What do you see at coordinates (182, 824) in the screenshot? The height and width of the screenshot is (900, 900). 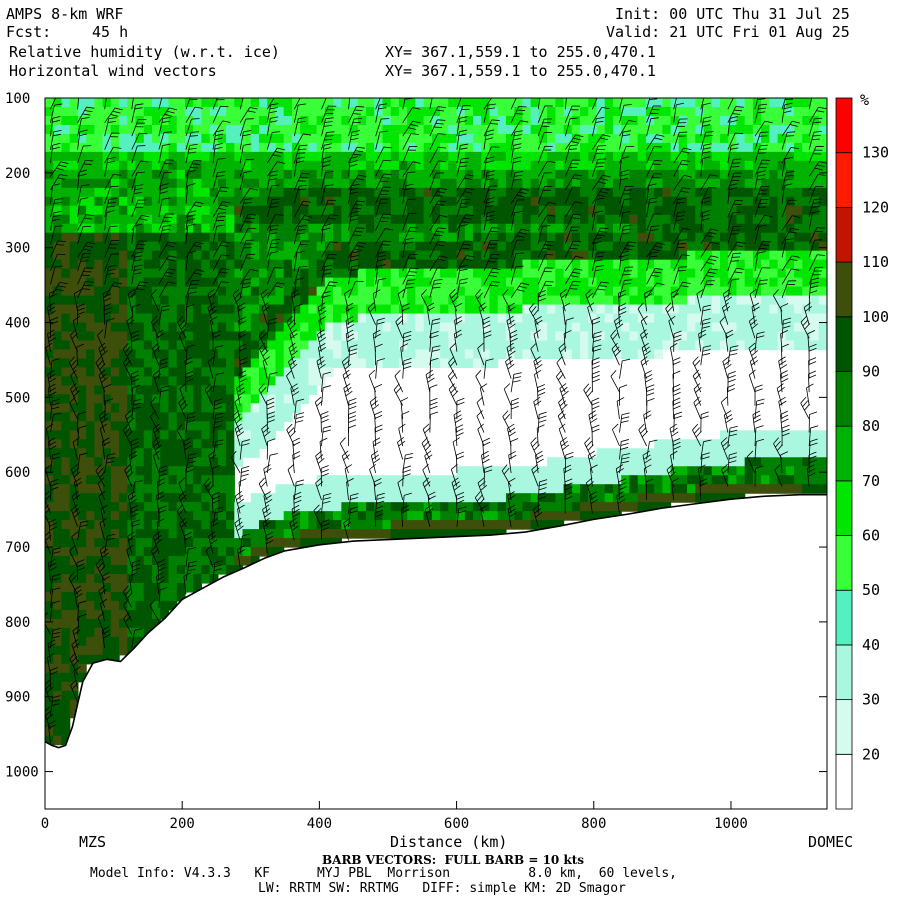 I see `x-tick-label: 200` at bounding box center [182, 824].